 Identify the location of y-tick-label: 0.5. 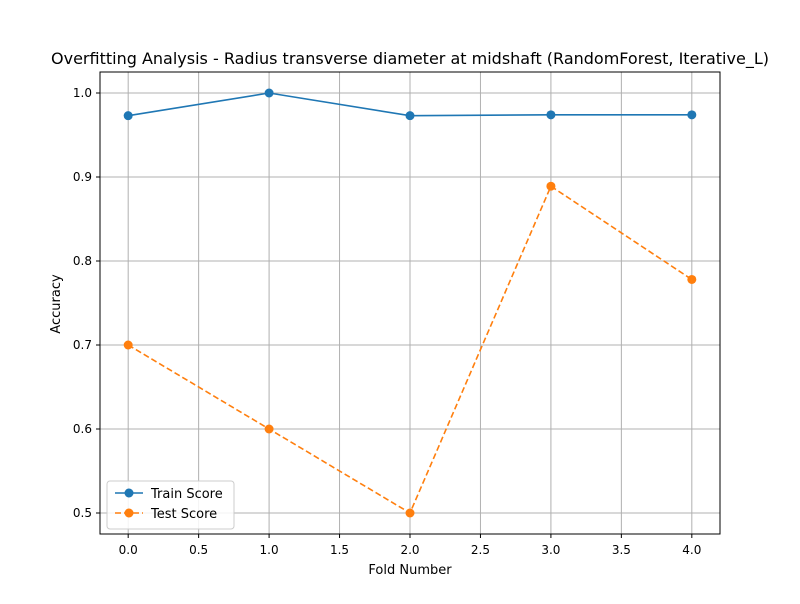
(82, 513).